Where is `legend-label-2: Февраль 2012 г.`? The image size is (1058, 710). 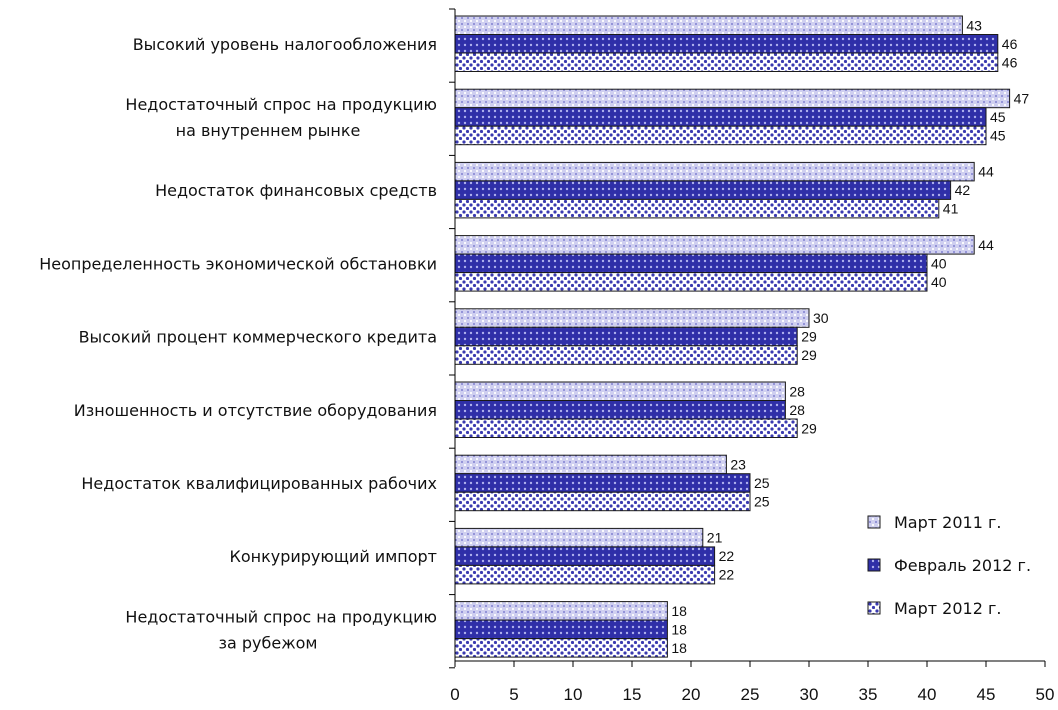 legend-label-2: Февраль 2012 г. is located at coordinates (962, 565).